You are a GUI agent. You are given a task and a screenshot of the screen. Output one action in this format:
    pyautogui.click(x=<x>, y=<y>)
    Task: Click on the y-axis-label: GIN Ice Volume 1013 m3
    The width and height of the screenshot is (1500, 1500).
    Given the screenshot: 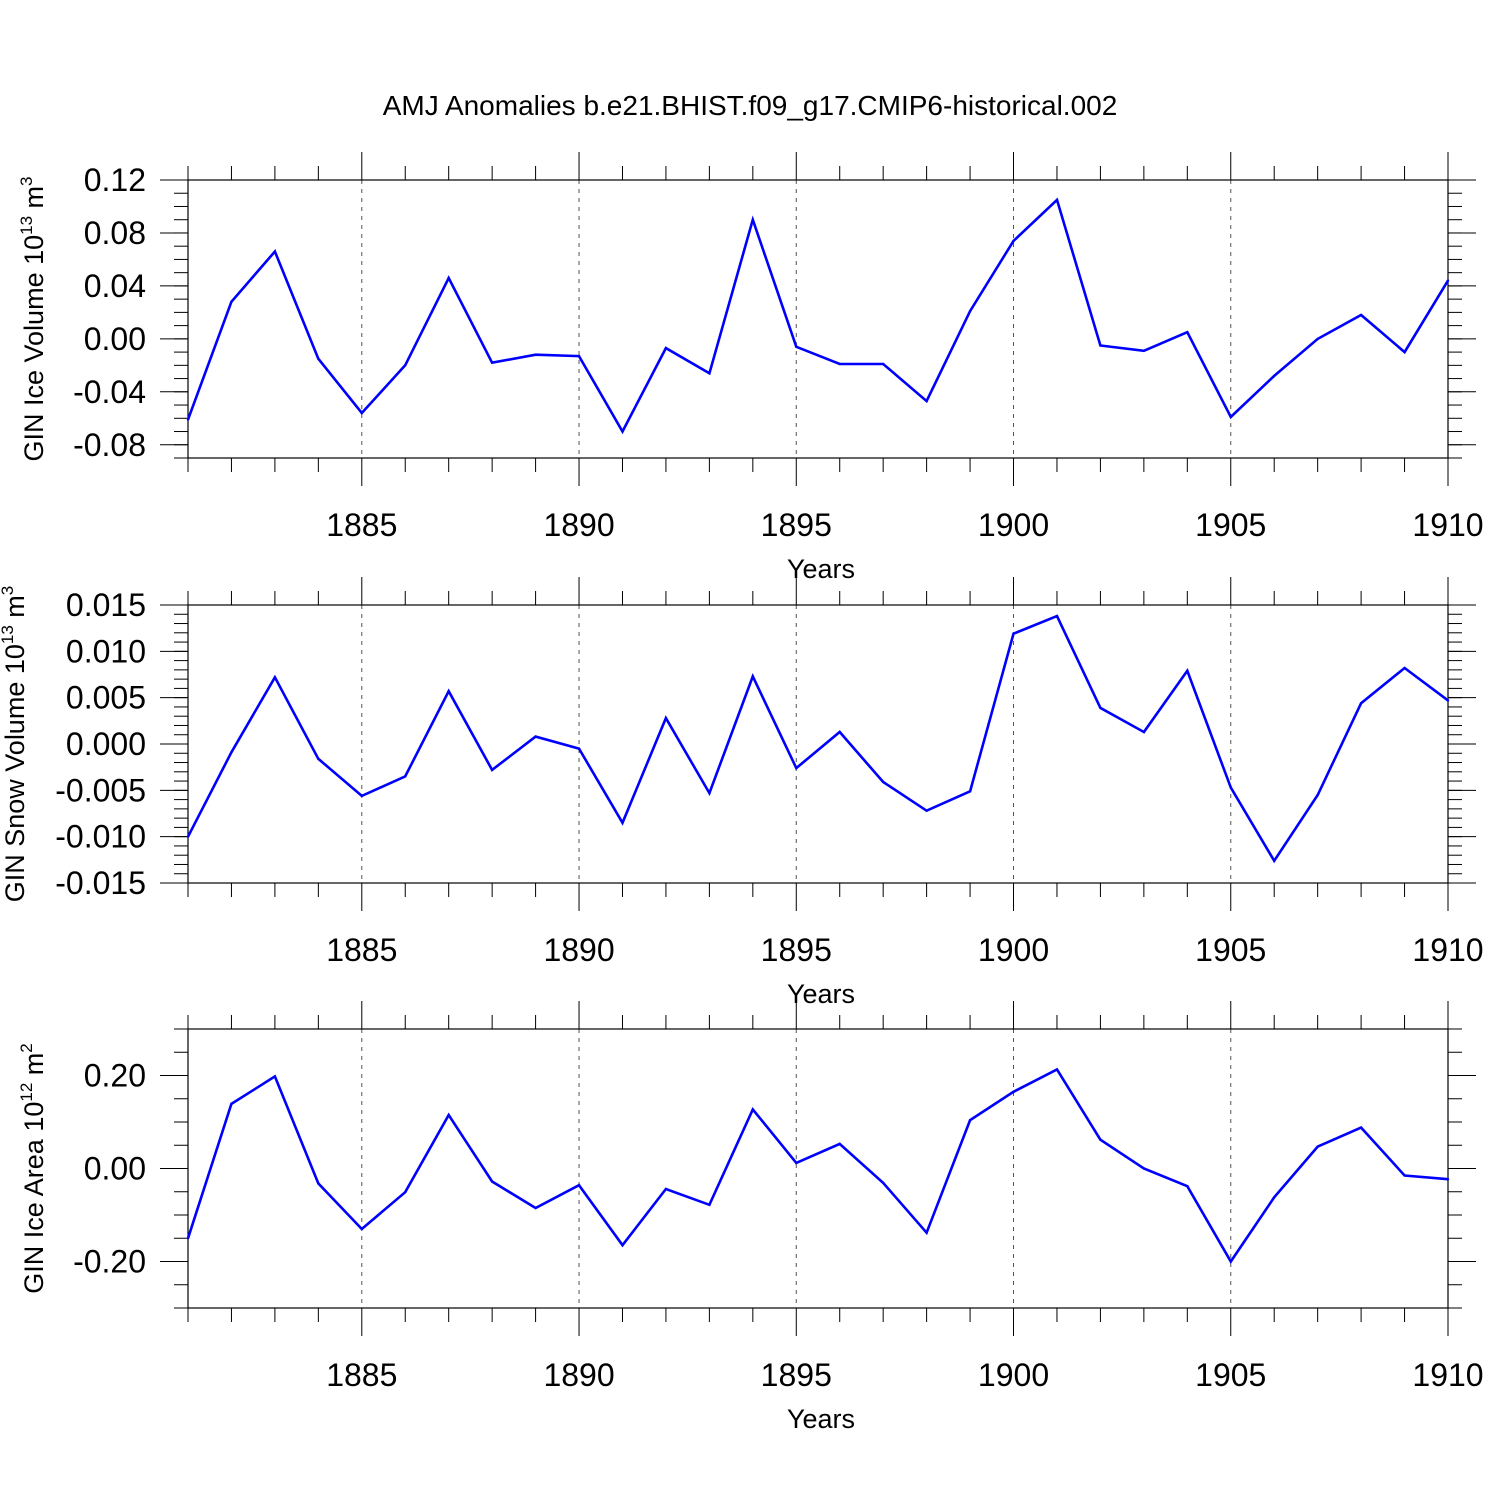 What is the action you would take?
    pyautogui.click(x=33, y=318)
    